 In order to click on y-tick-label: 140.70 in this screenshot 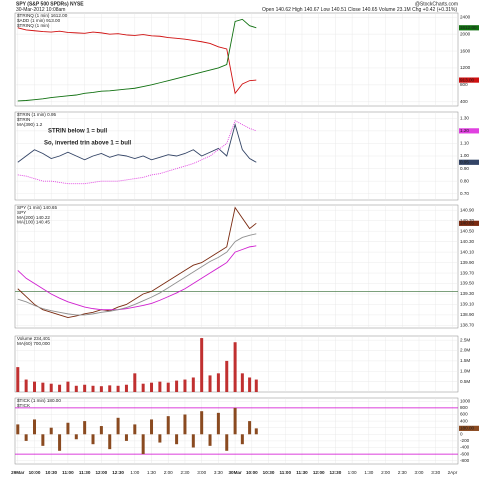, I will do `click(467, 220)`.